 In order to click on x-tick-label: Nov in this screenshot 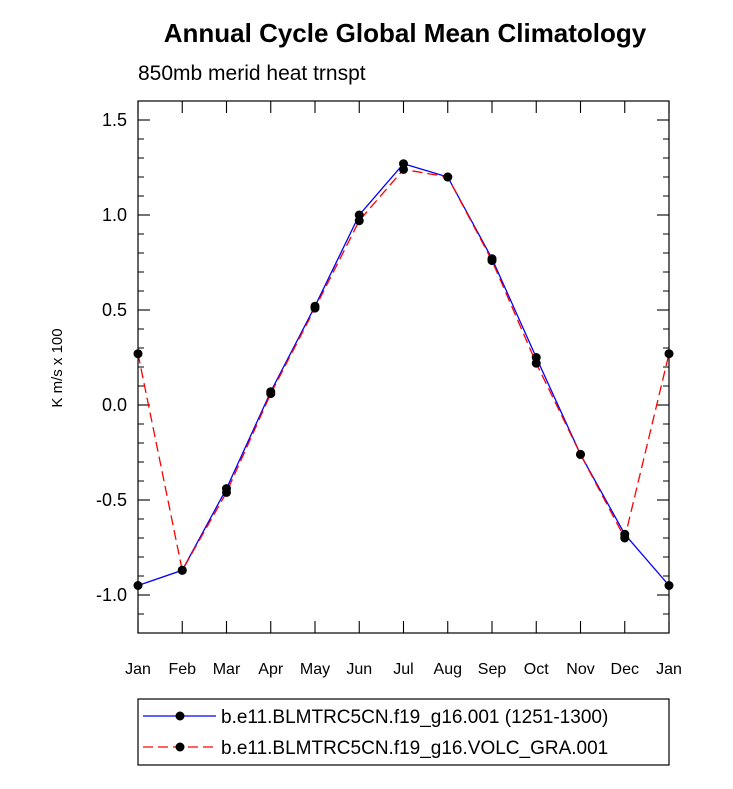, I will do `click(580, 669)`.